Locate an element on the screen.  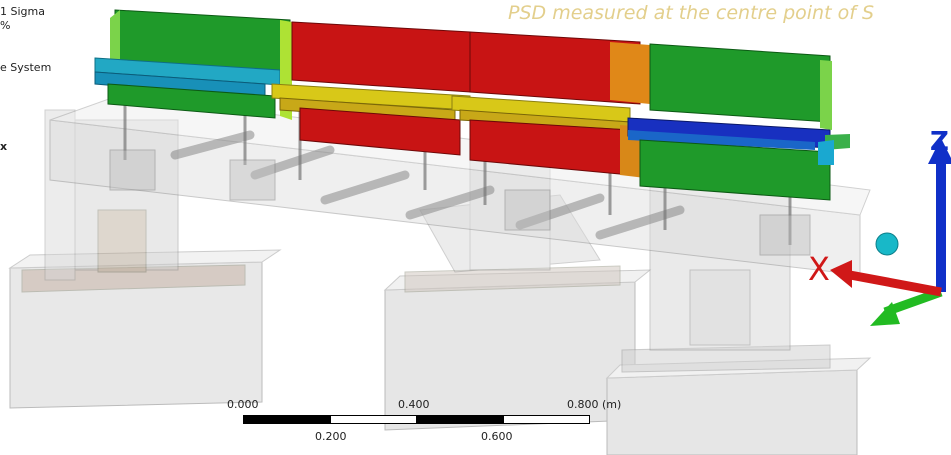
legend-sigma-label: 1 Sigma is located at coordinates (22, 11).